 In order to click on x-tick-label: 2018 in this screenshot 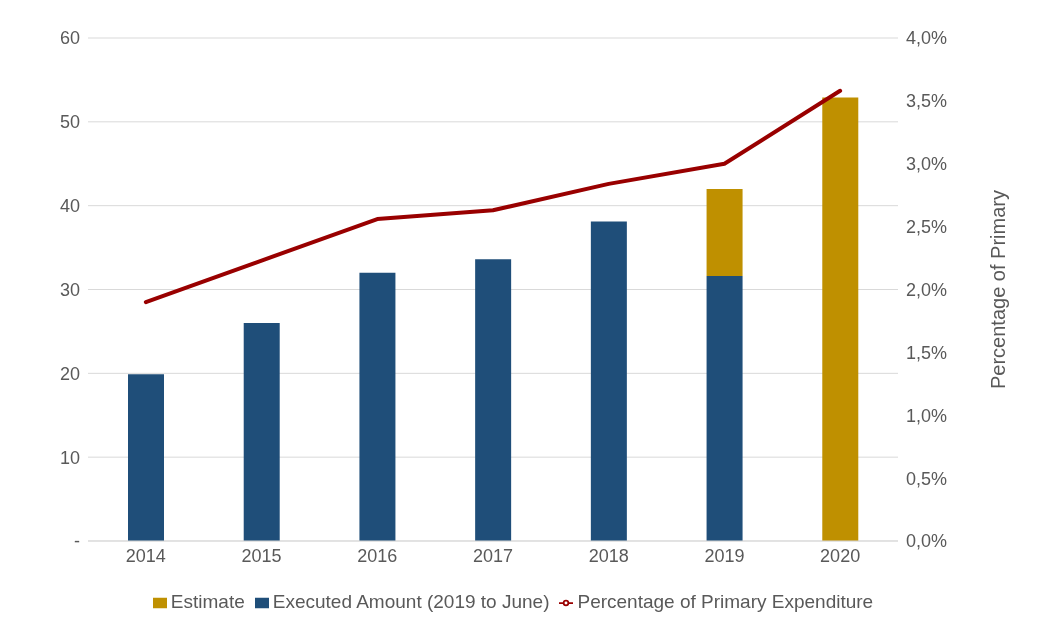, I will do `click(608, 555)`.